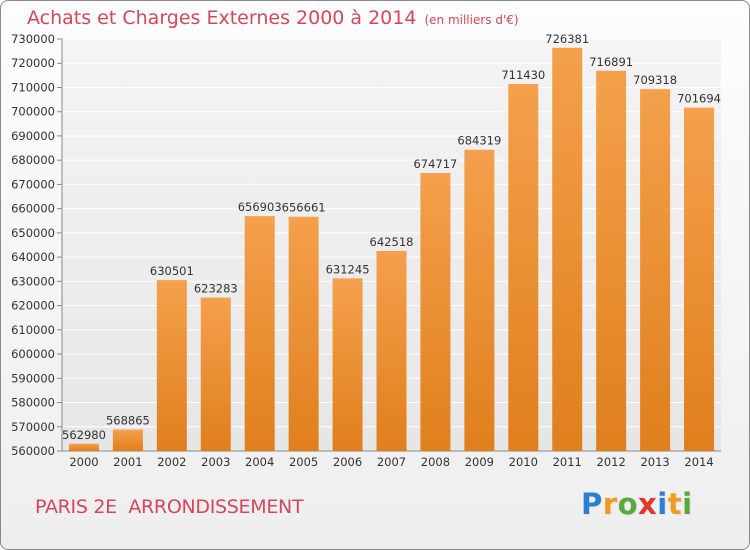  I want to click on x-tick-label: 2011, so click(567, 462).